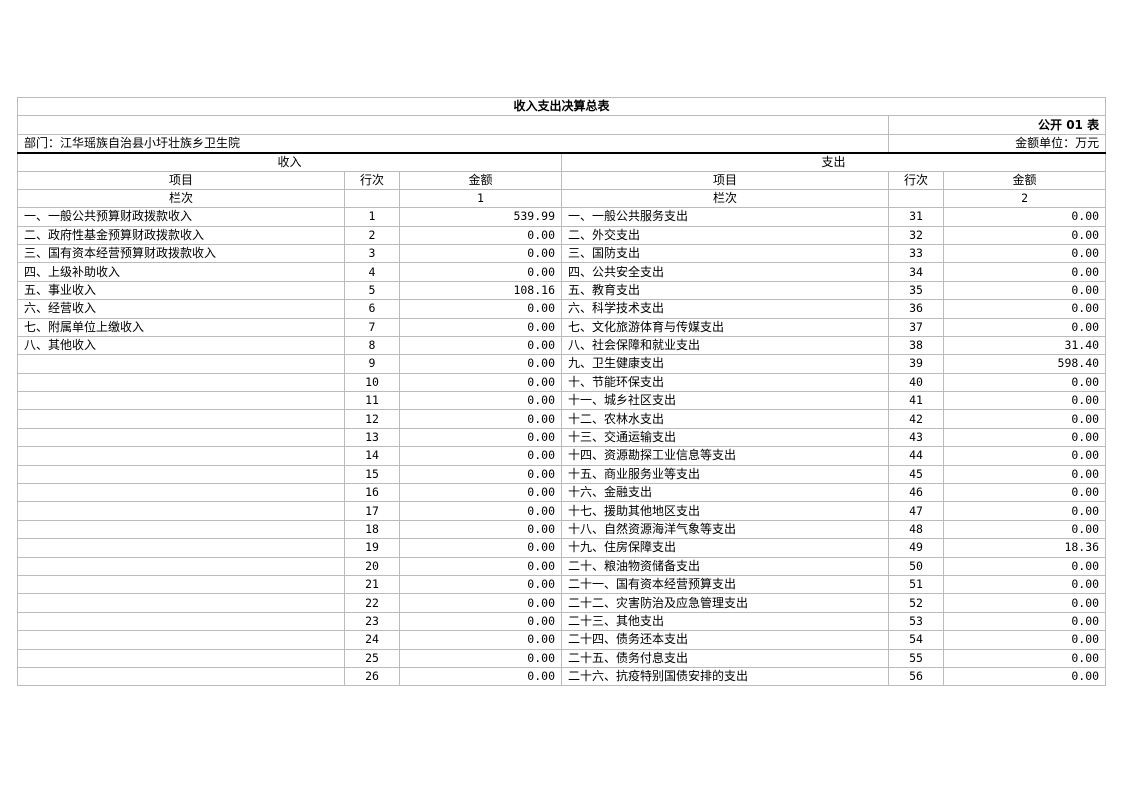  I want to click on income-col-index: 1, so click(480, 199).